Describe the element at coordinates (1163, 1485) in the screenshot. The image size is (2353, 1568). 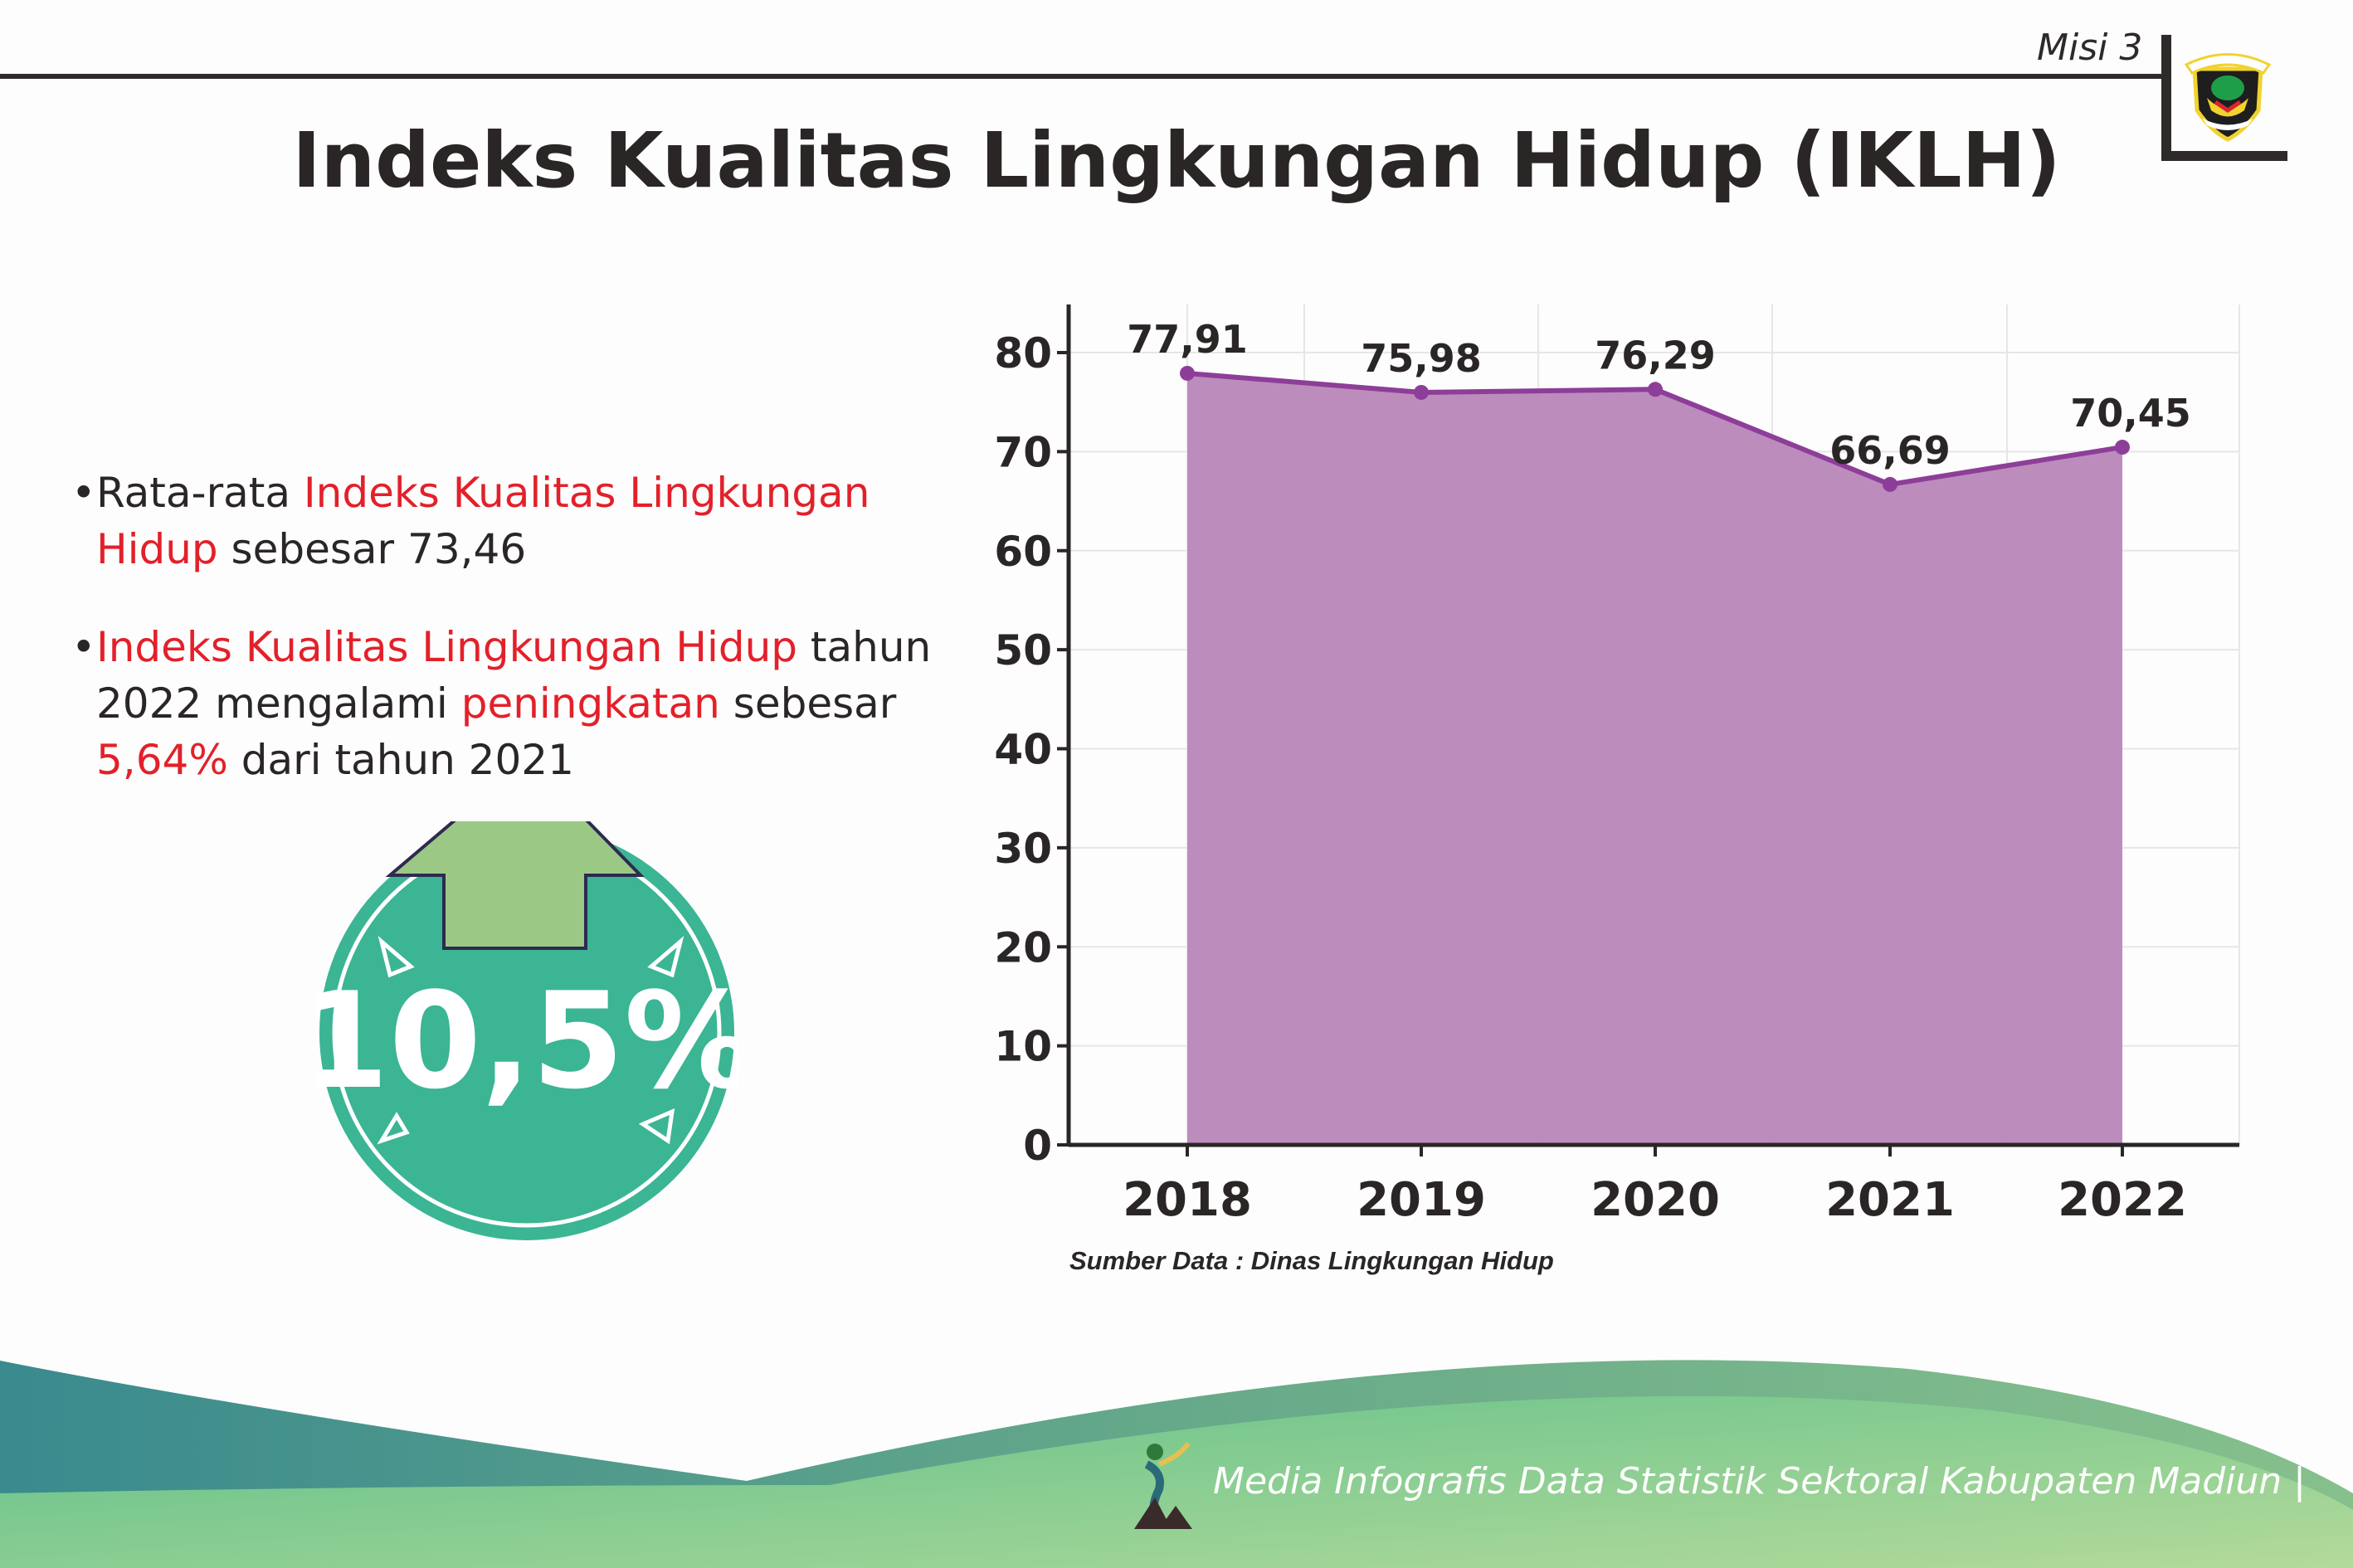
I see `media-infografis-logo` at that location.